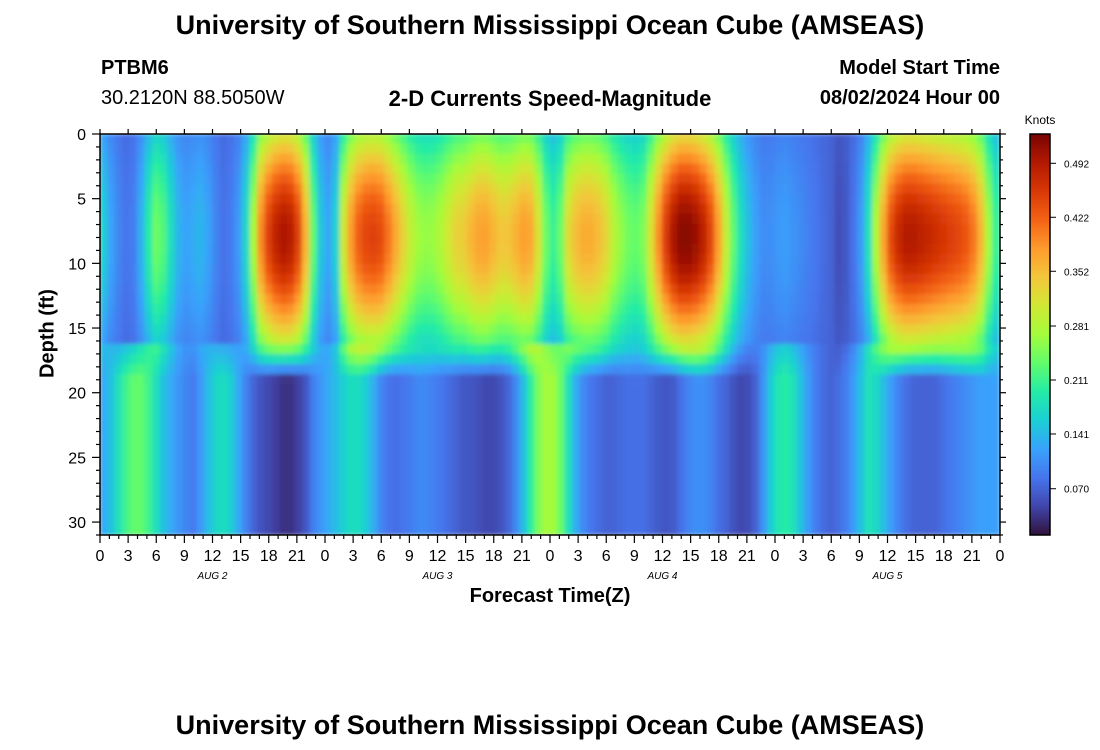 This screenshot has width=1100, height=750. Describe the element at coordinates (550, 596) in the screenshot. I see `x-axis-label: Forecast Time(Z)` at that location.